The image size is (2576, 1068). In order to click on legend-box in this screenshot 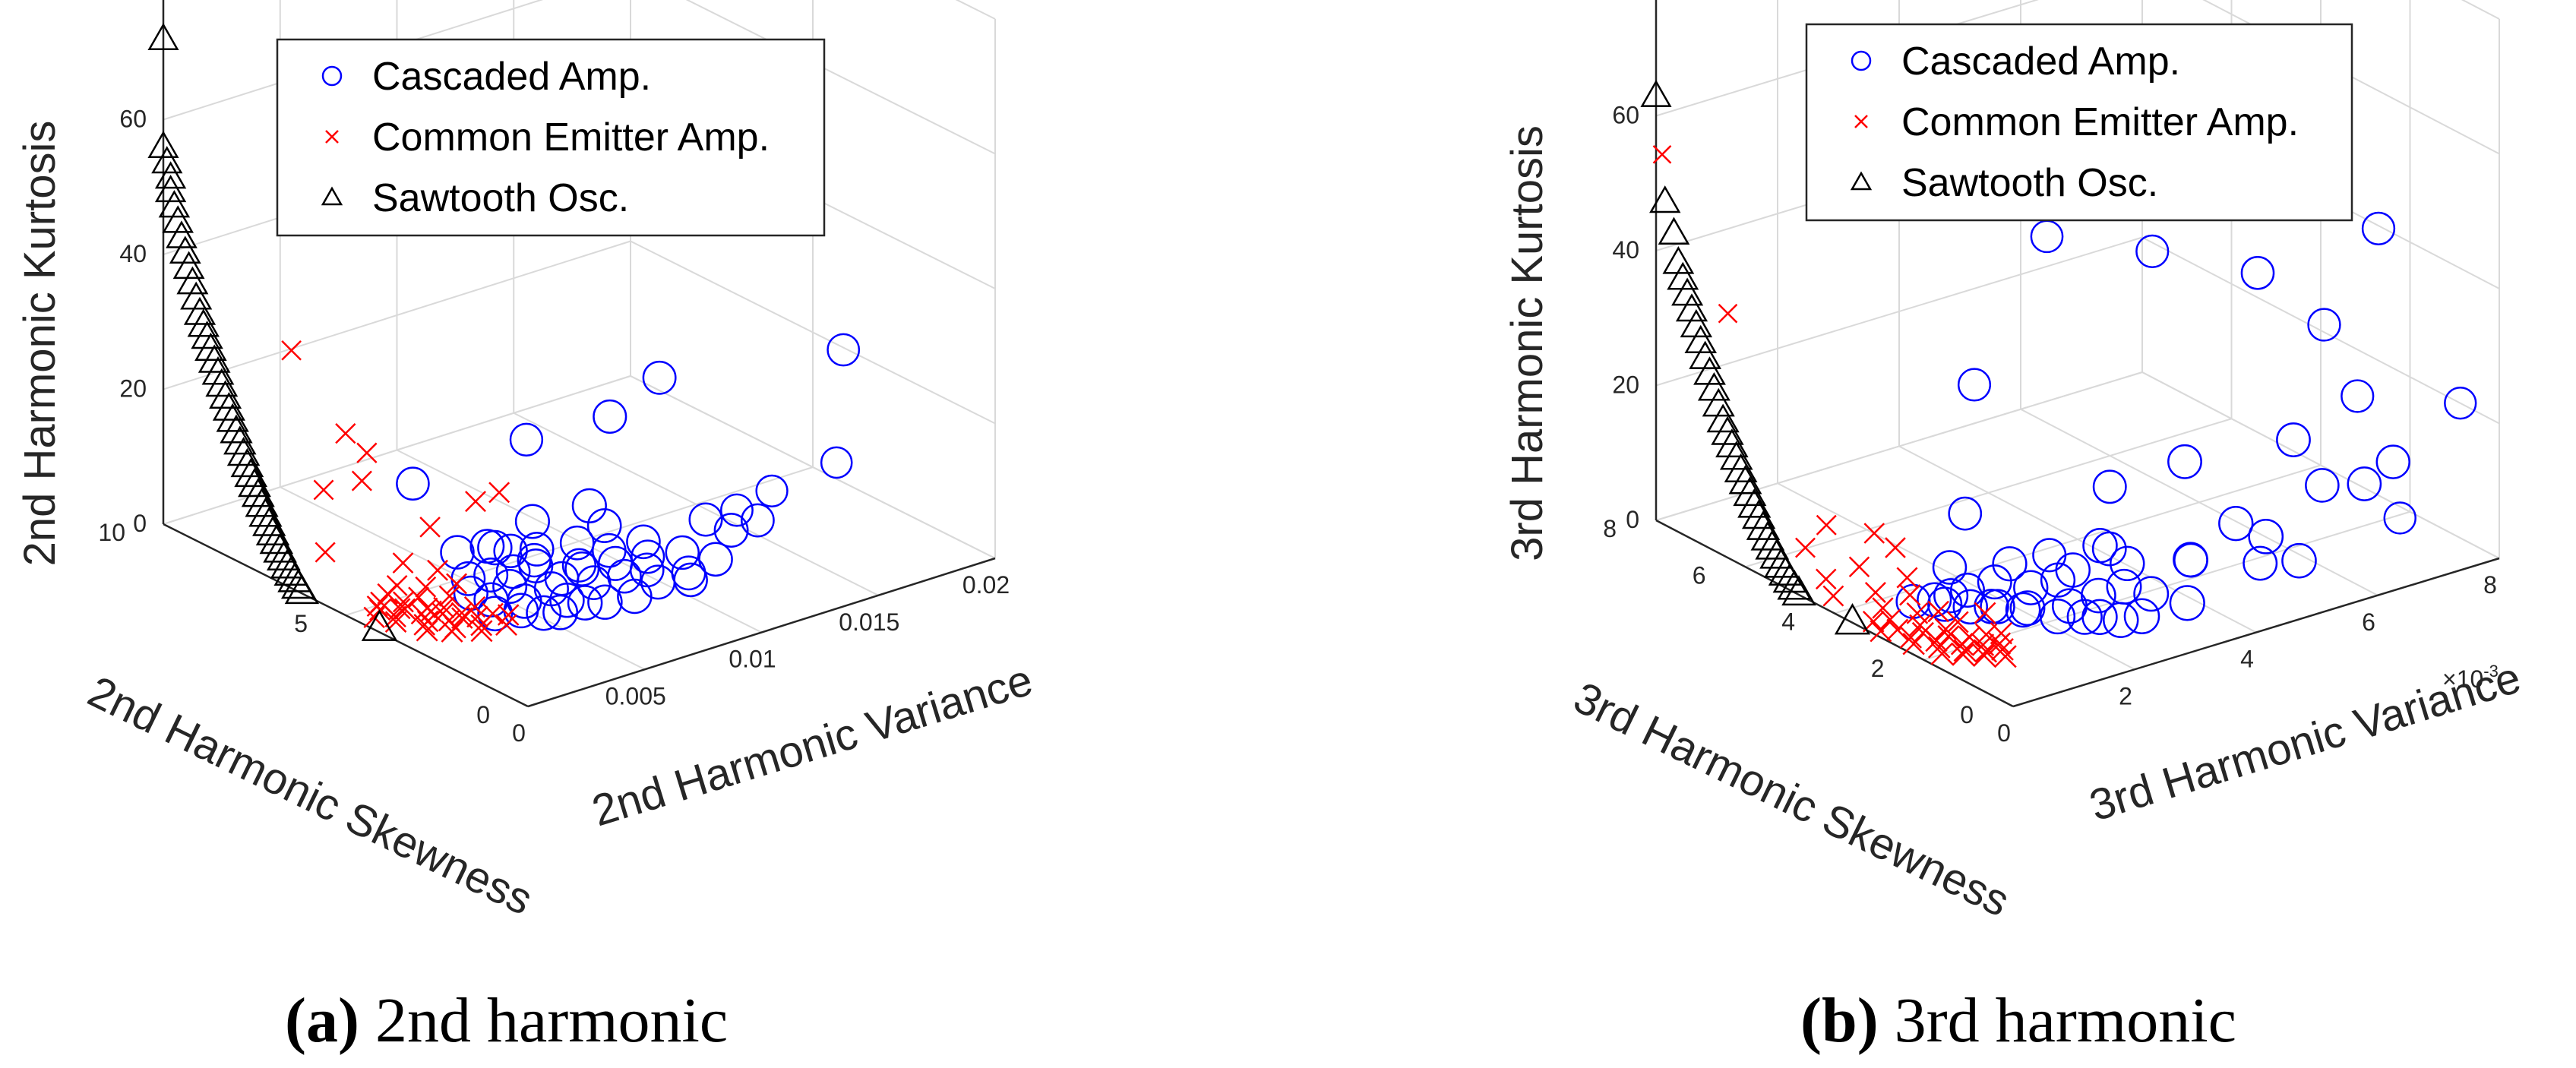, I will do `click(2079, 123)`.